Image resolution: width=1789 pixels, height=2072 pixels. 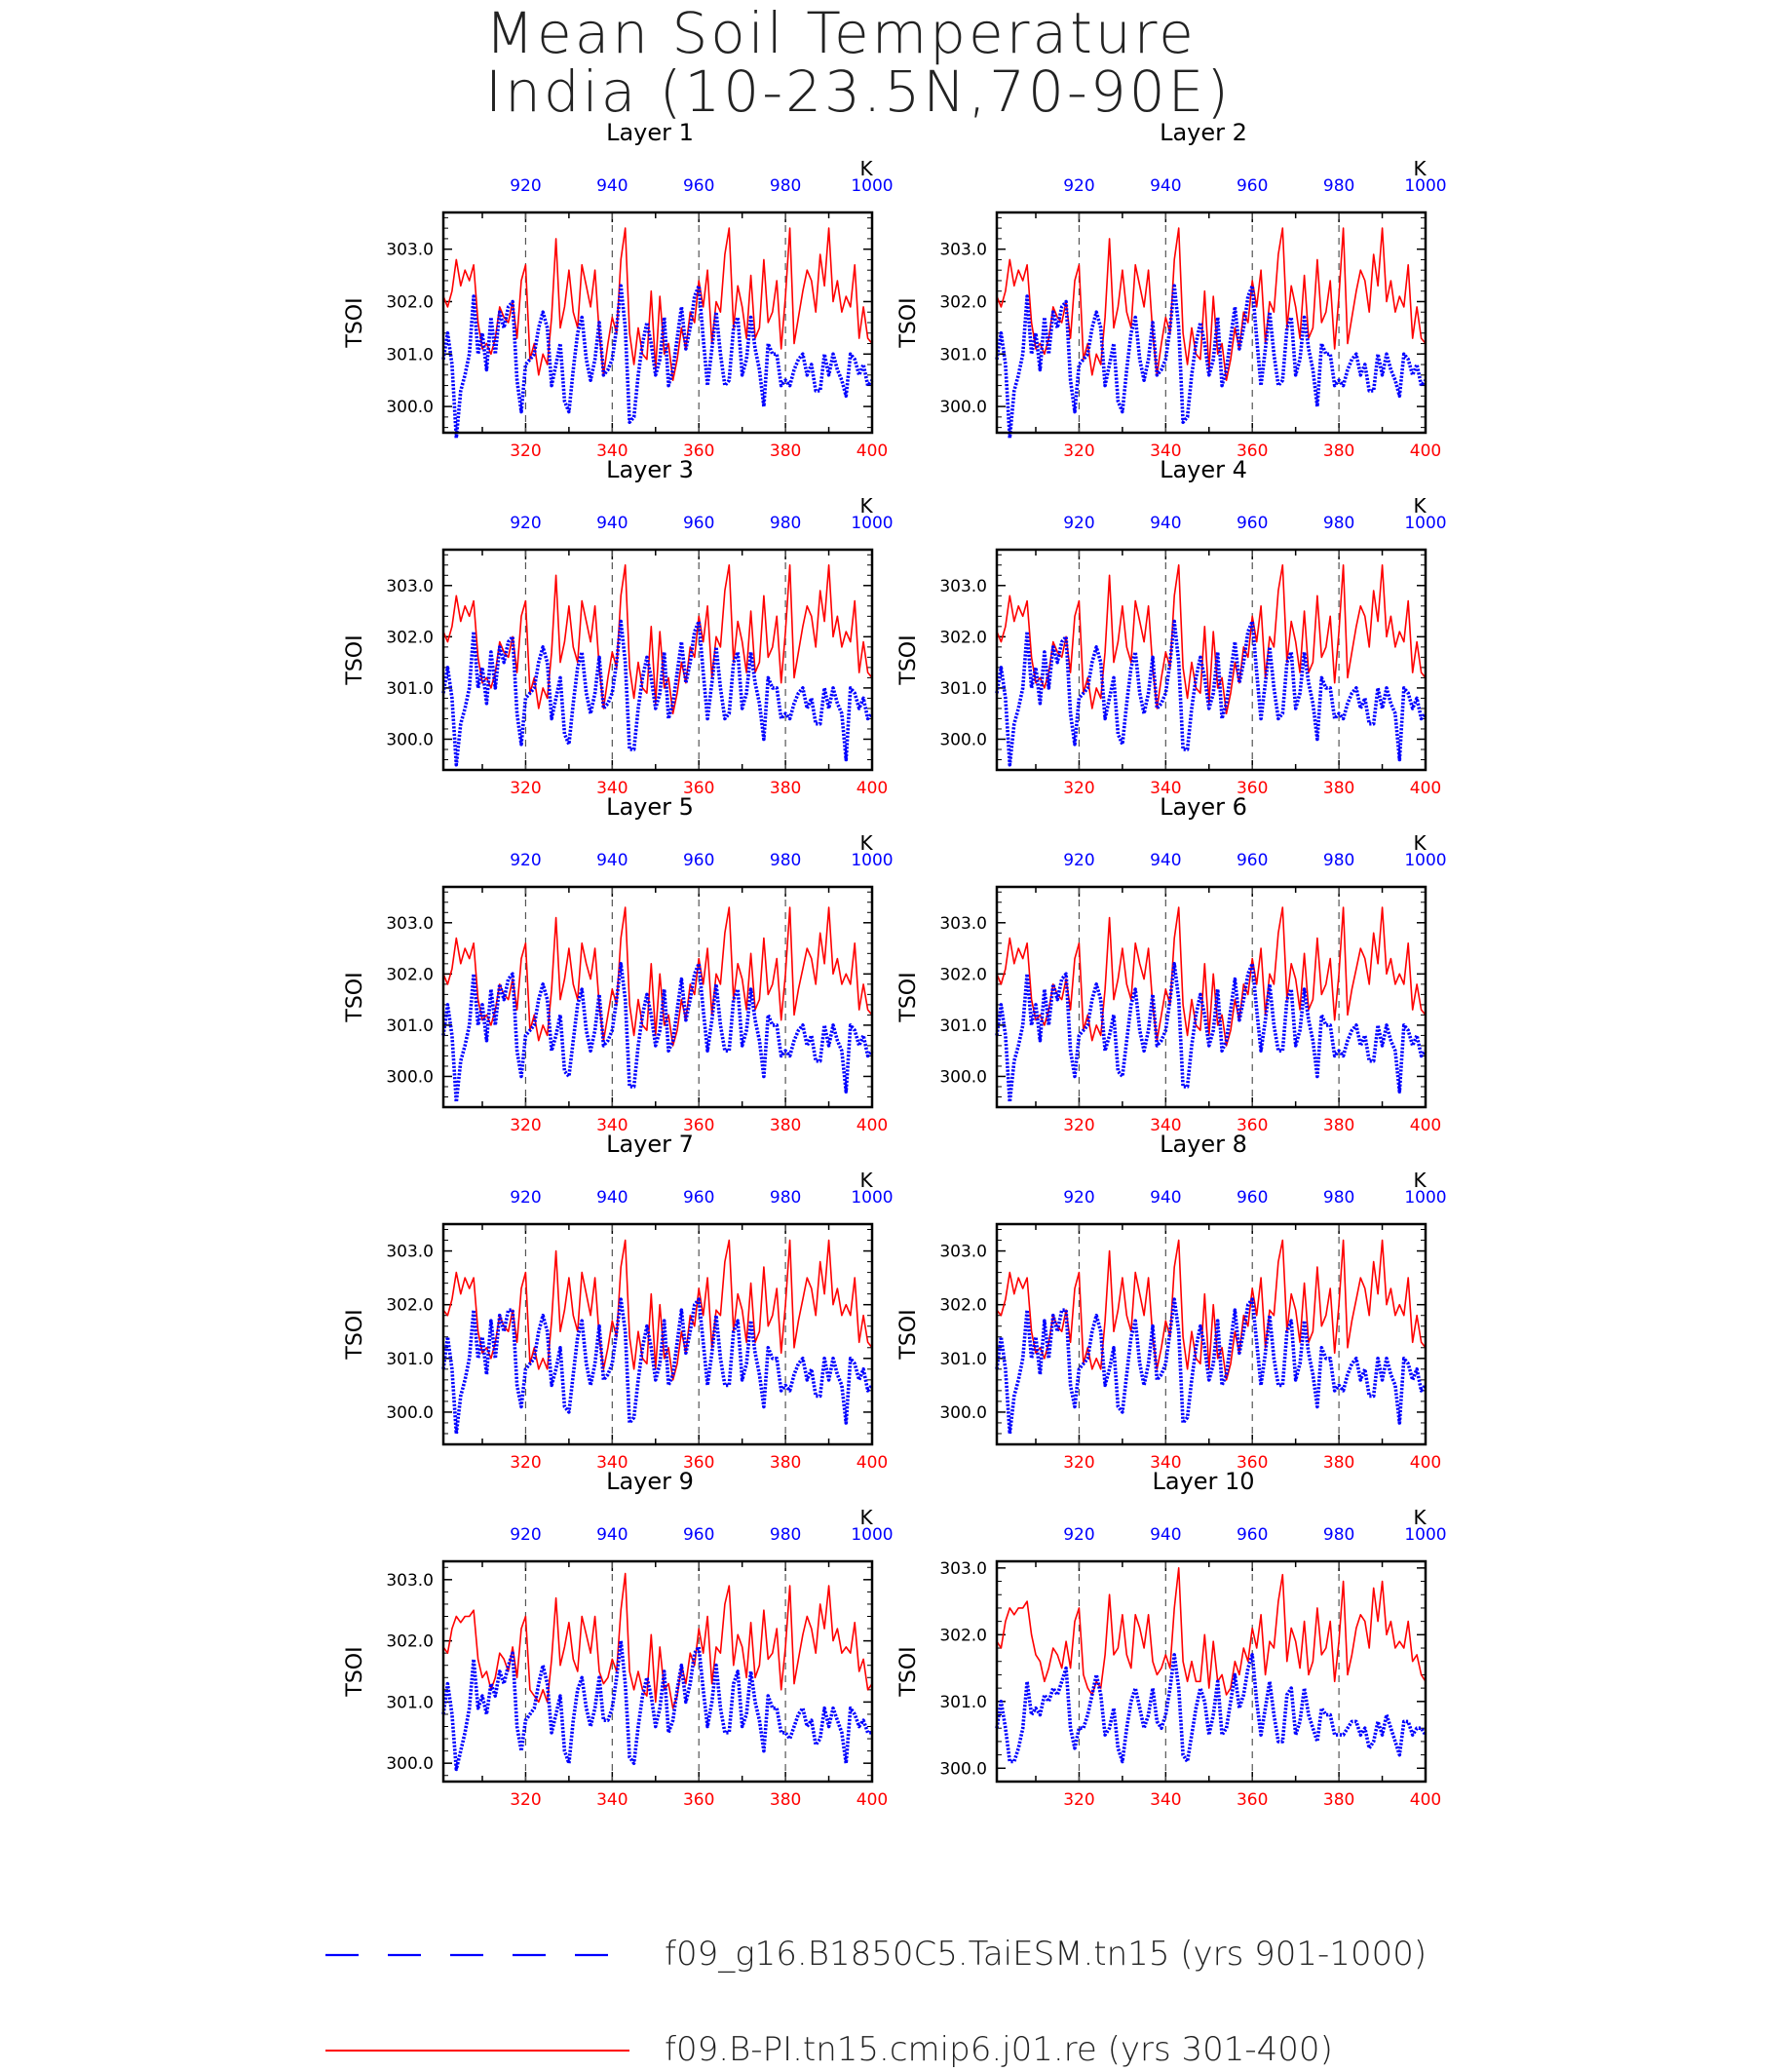 What do you see at coordinates (858, 91) in the screenshot?
I see `figure-subtitle: India (10-23.5N,70-90E)` at bounding box center [858, 91].